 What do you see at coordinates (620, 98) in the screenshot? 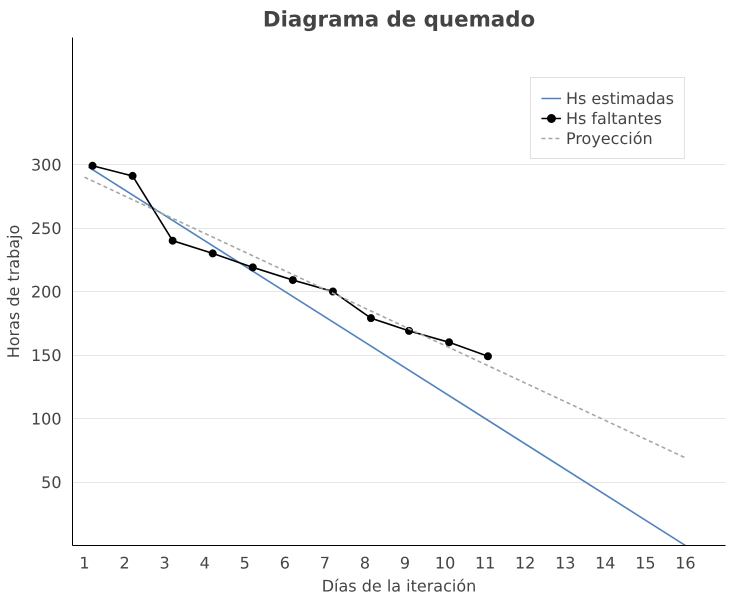
I see `legend-label: Hs estimadas` at bounding box center [620, 98].